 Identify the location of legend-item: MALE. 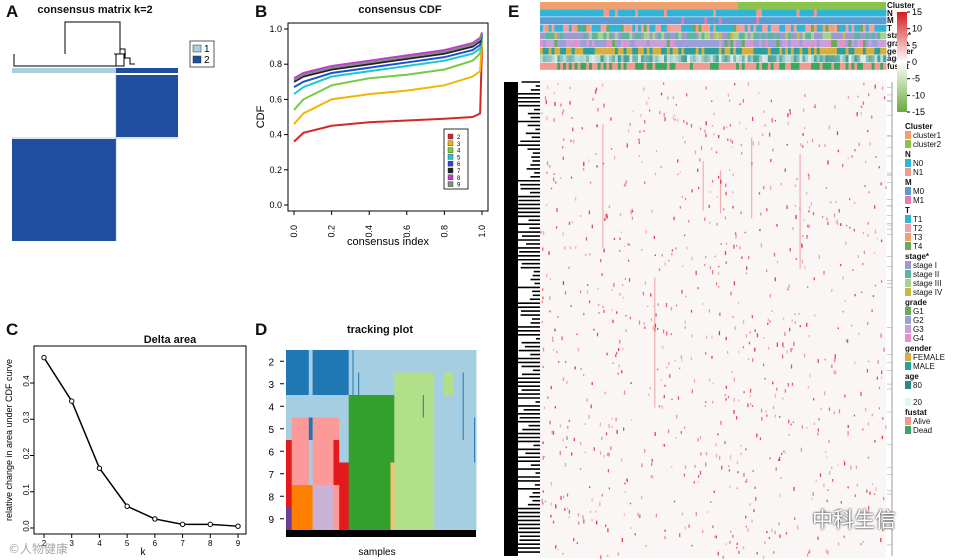
(930, 366).